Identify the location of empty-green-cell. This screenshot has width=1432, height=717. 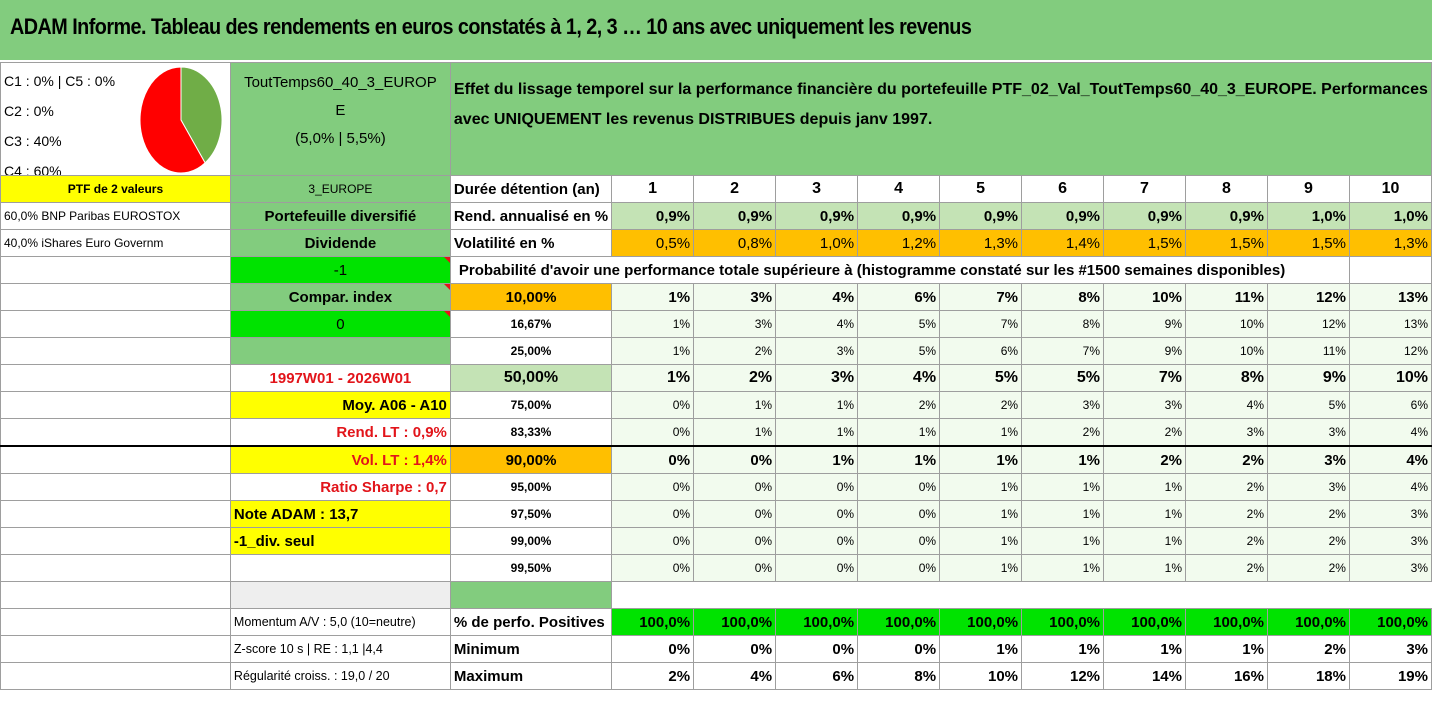
(531, 595).